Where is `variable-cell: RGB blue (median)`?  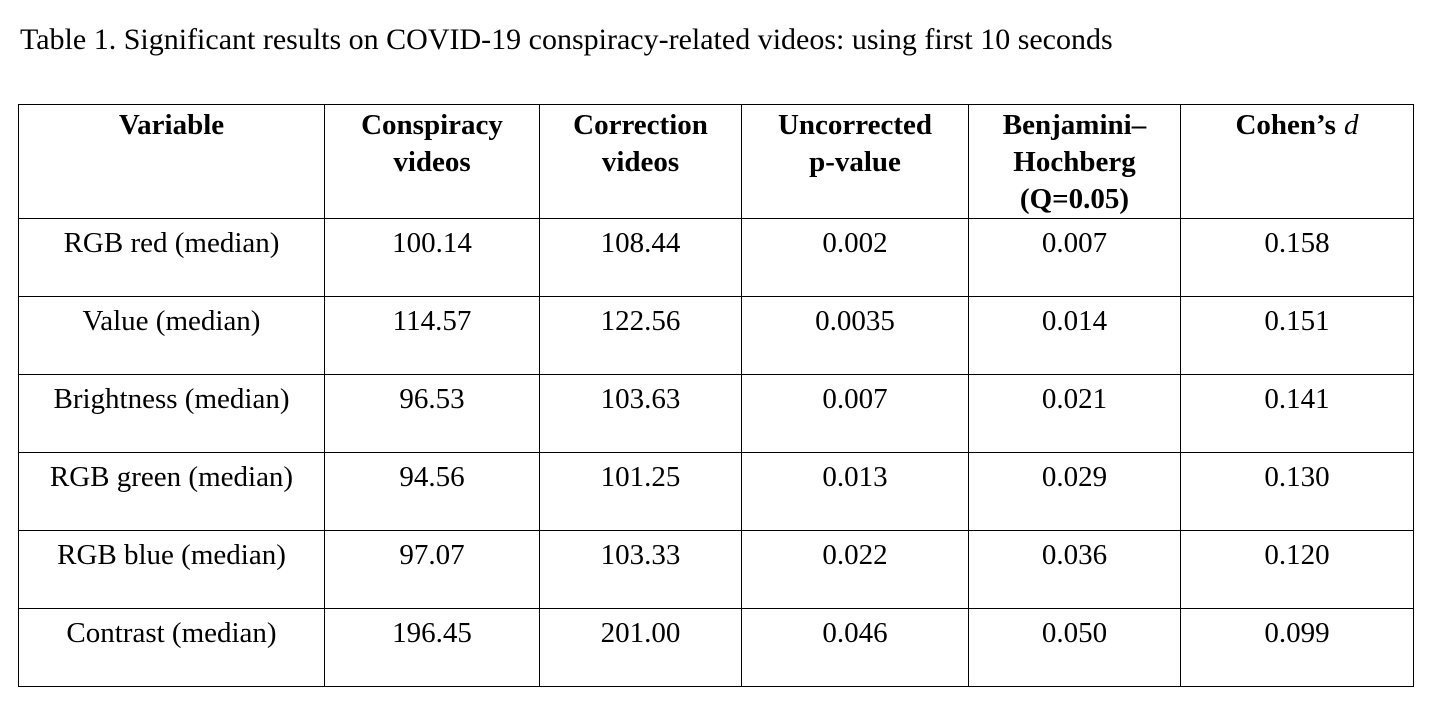
variable-cell: RGB blue (median) is located at coordinates (171, 569).